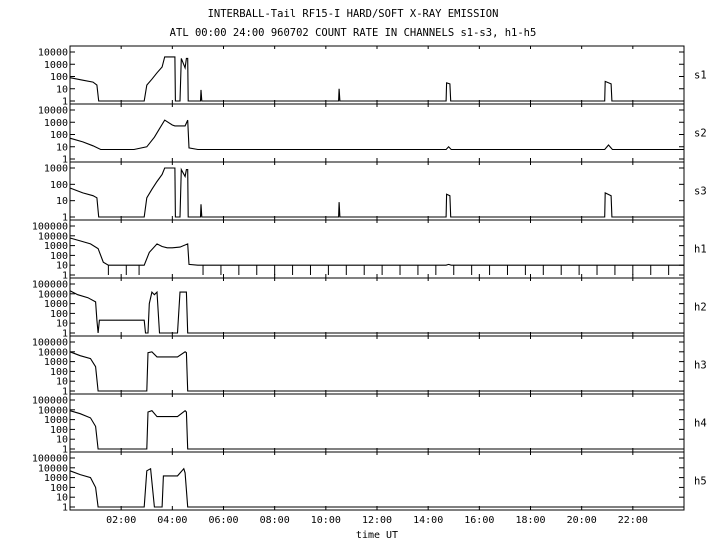 This screenshot has width=720, height=550. Describe the element at coordinates (479, 520) in the screenshot. I see `x-tick-label: 16:00` at that location.